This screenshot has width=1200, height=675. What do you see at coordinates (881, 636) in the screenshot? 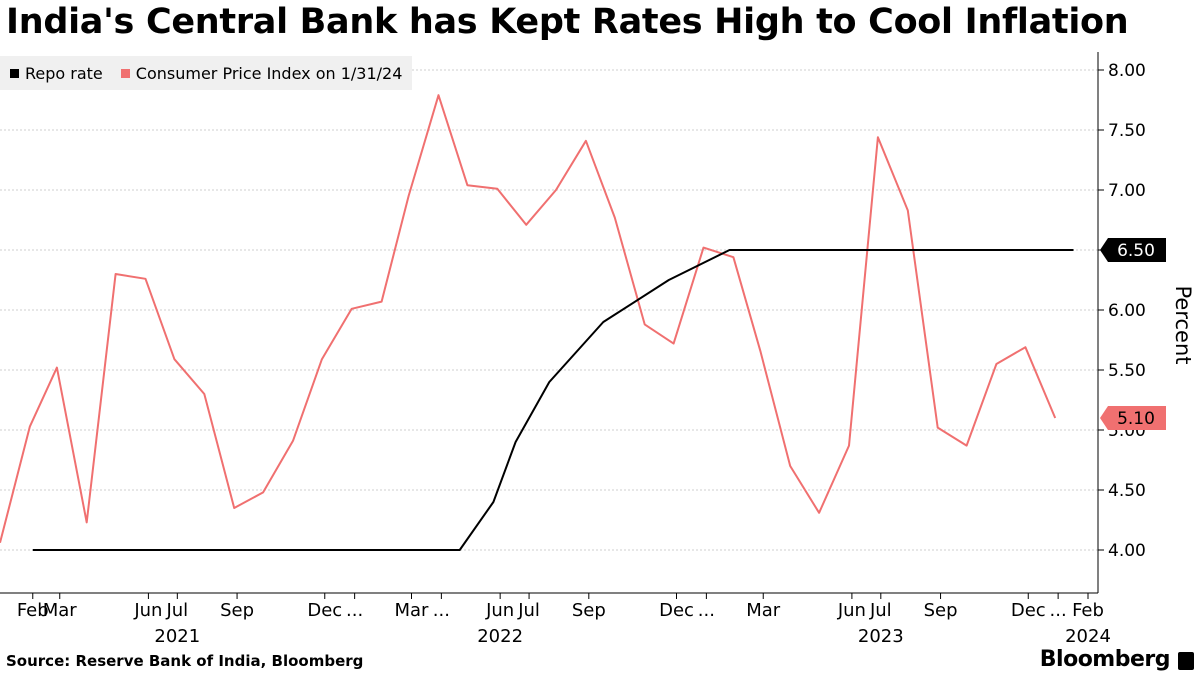
I see `x-year-label: 2023` at bounding box center [881, 636].